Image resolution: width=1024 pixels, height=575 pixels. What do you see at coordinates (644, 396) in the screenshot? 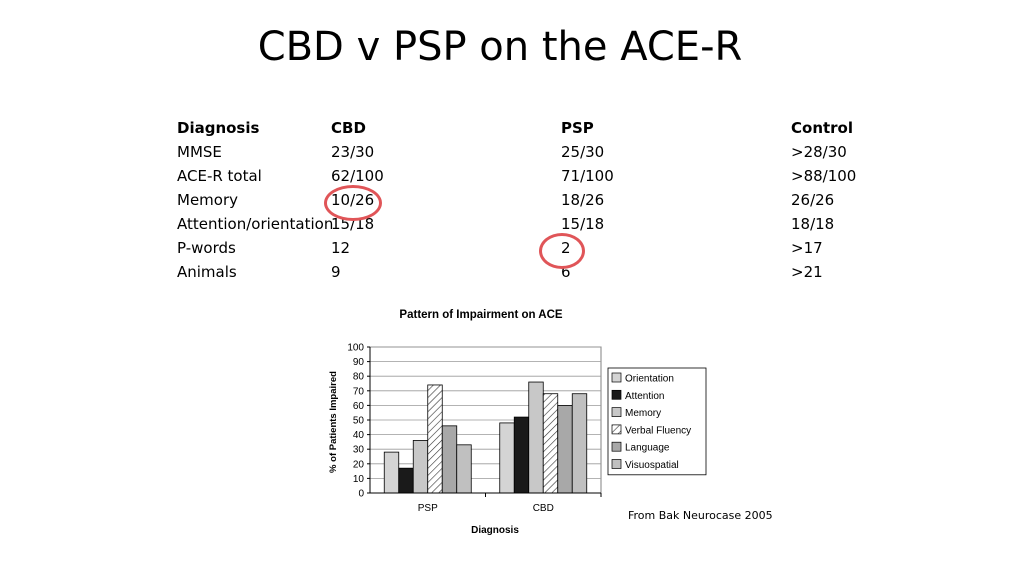
I see `legend-label: Attention` at bounding box center [644, 396].